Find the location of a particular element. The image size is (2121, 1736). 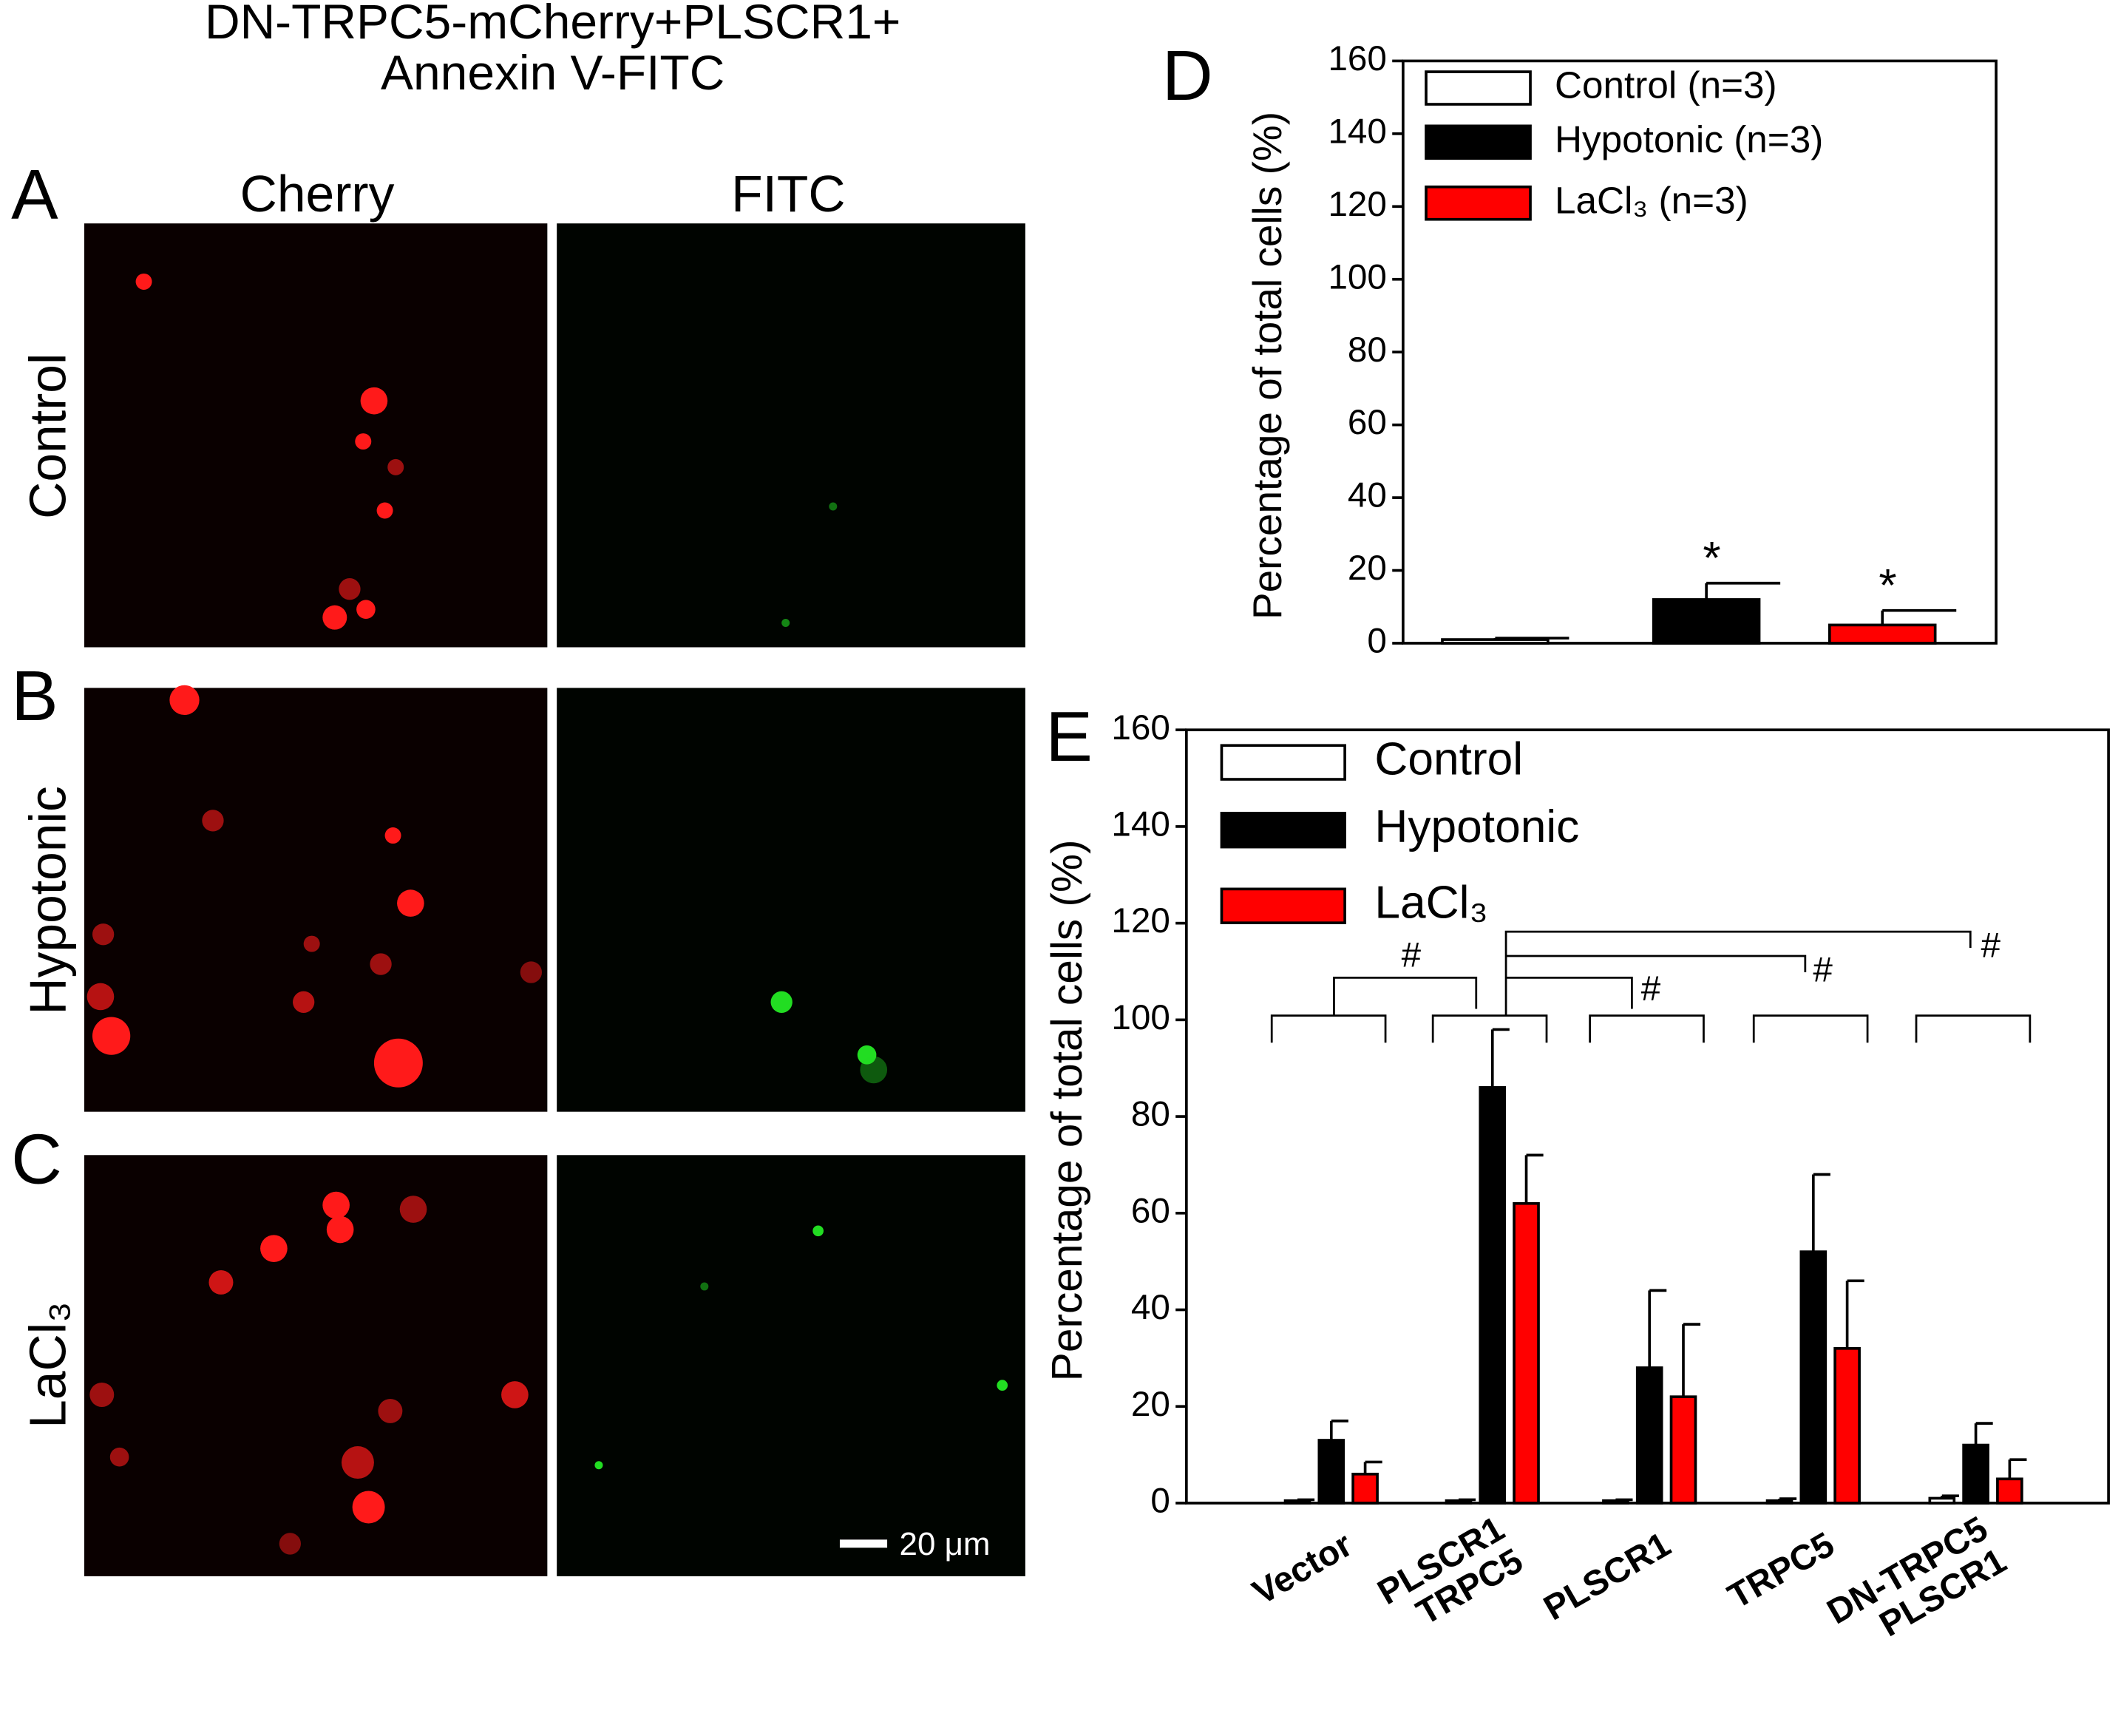

legend-label: Control (n=3) is located at coordinates (1666, 85).